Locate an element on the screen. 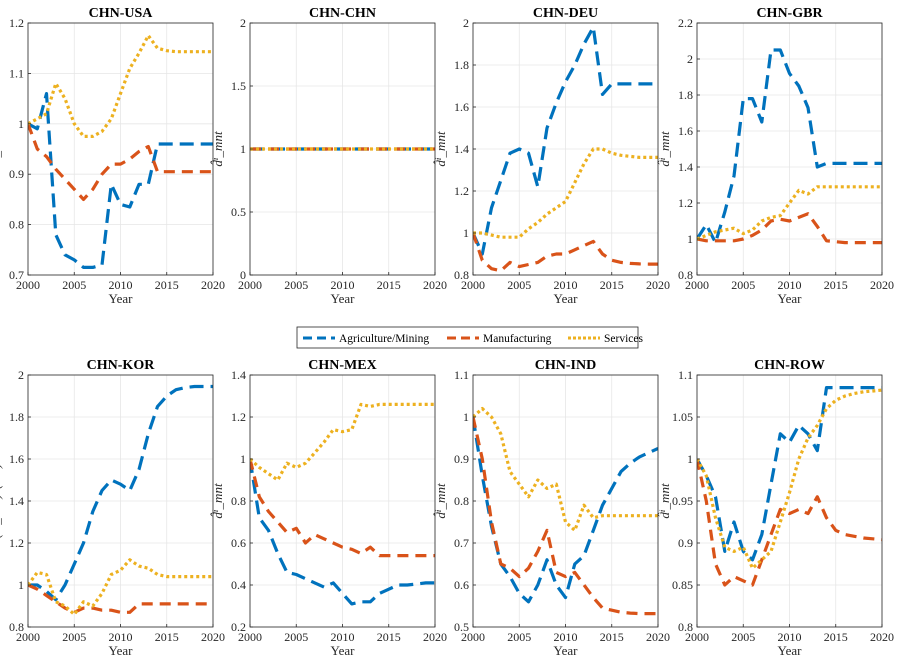 The height and width of the screenshot is (670, 902). y-axis-label: (d̂ⁱ_mnt)^(1/θ) is located at coordinates (1, 501).